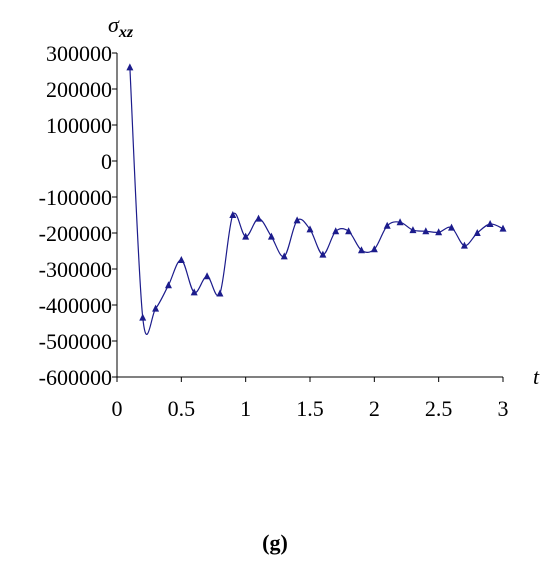 The width and height of the screenshot is (550, 565). What do you see at coordinates (245, 408) in the screenshot?
I see `x-tick-label: 1` at bounding box center [245, 408].